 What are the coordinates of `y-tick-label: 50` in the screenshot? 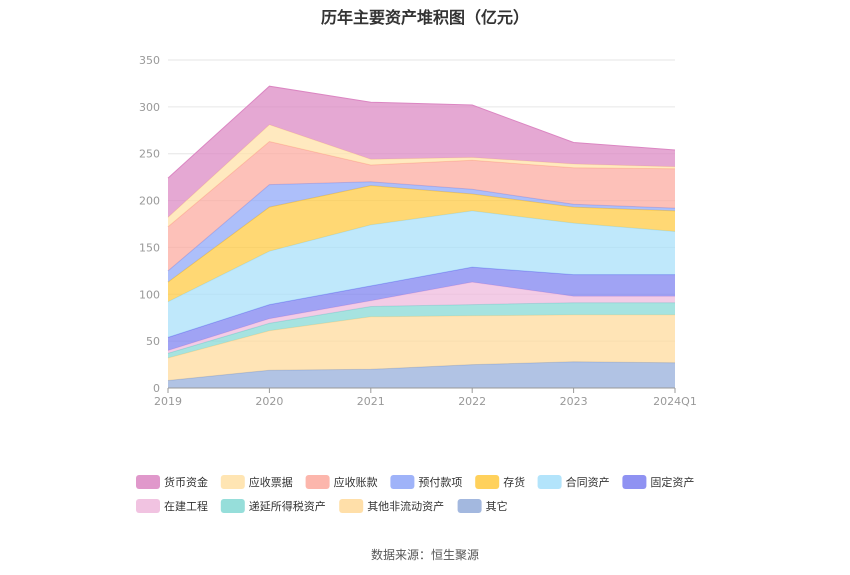 It's located at (153, 341).